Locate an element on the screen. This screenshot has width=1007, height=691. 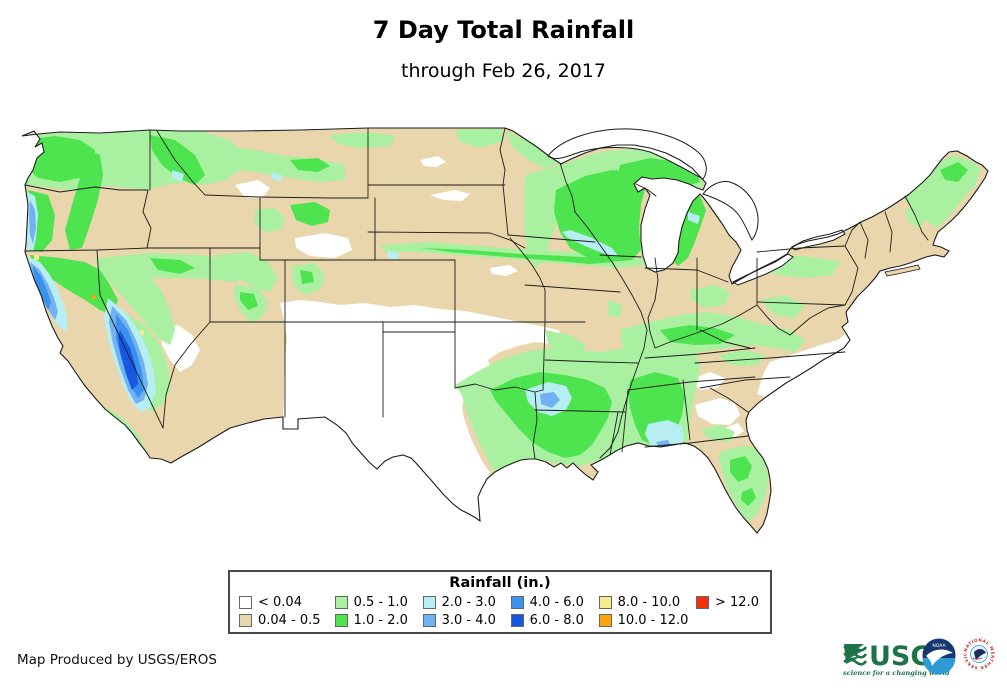
legend-title: Rainfall (in.) is located at coordinates (500, 583).